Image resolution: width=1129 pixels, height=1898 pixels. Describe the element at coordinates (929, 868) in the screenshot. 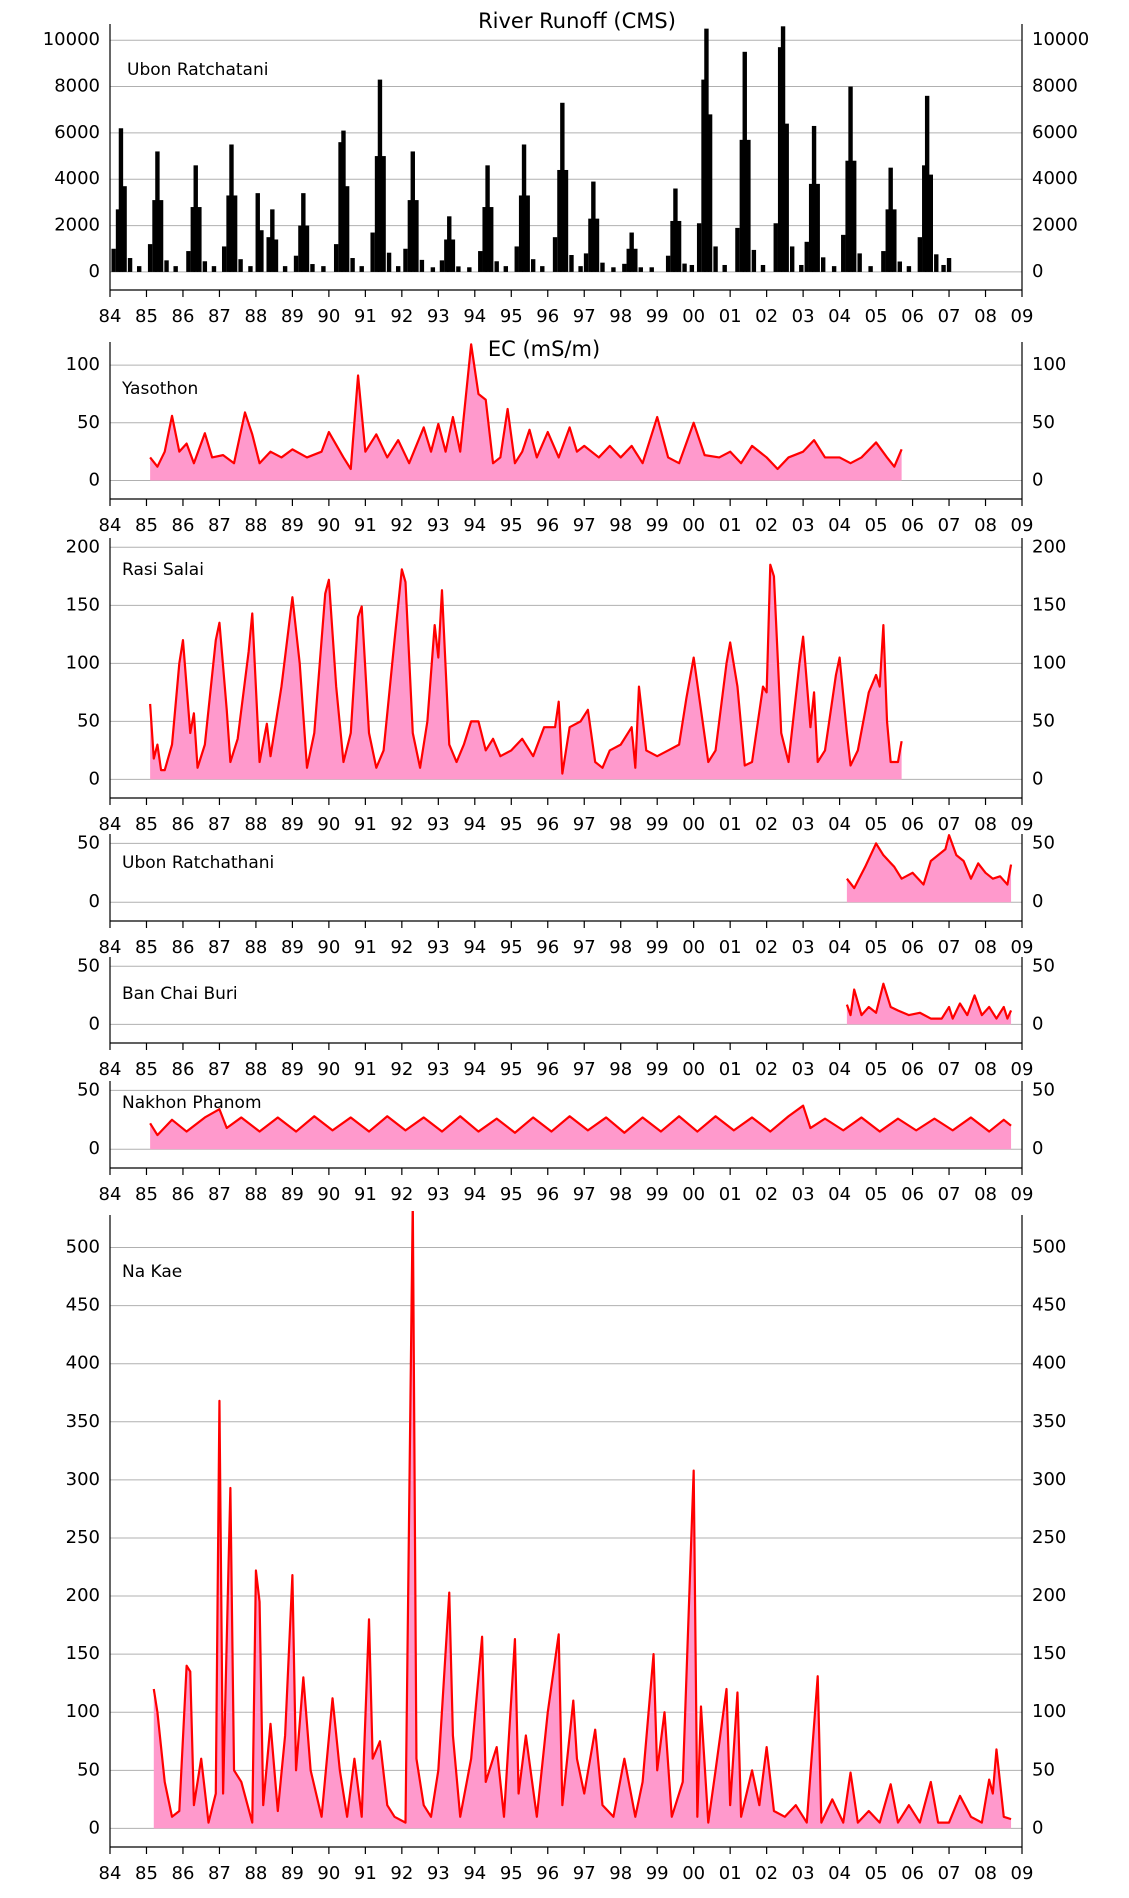

I see `plot-area` at that location.